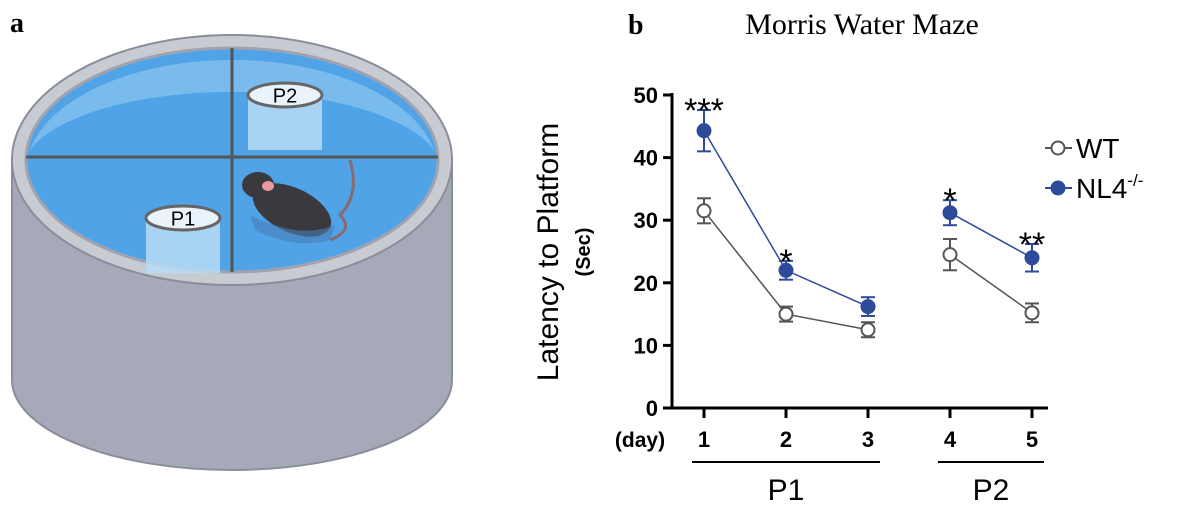 The width and height of the screenshot is (1179, 505). Describe the element at coordinates (652, 408) in the screenshot. I see `y-tick-label: 0` at that location.